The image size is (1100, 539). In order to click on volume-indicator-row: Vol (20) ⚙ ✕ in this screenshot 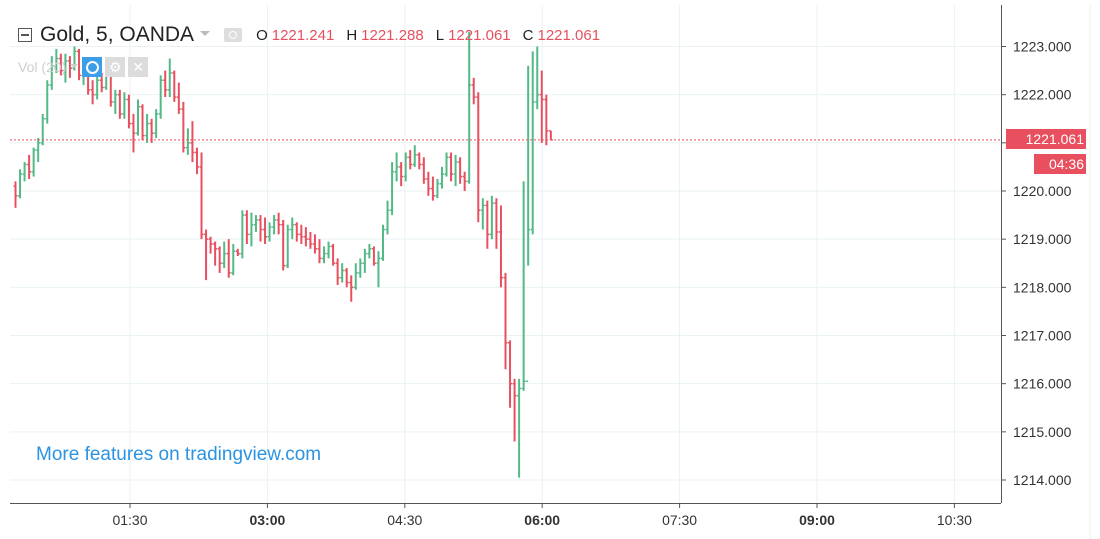, I will do `click(84, 67)`.